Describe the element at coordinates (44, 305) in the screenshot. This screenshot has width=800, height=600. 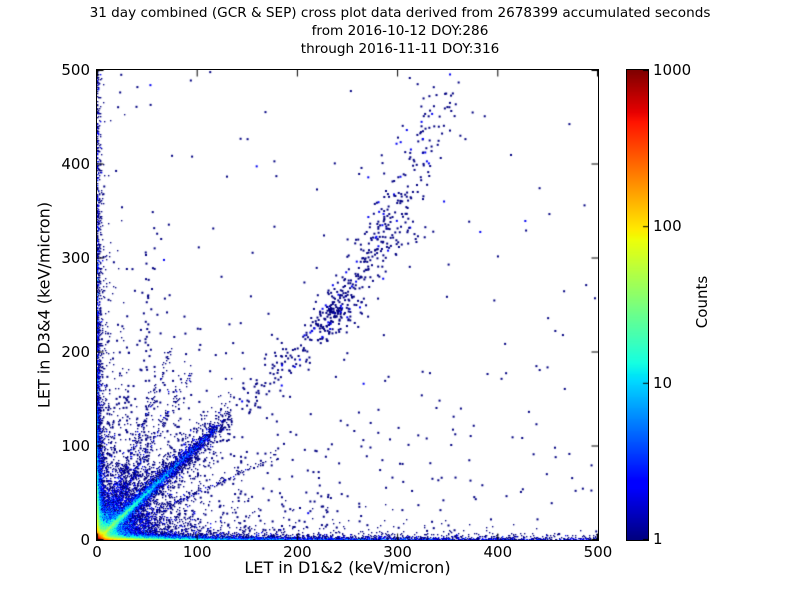
I see `y-axis-label: LET in D3&4 (keV/micron)` at that location.